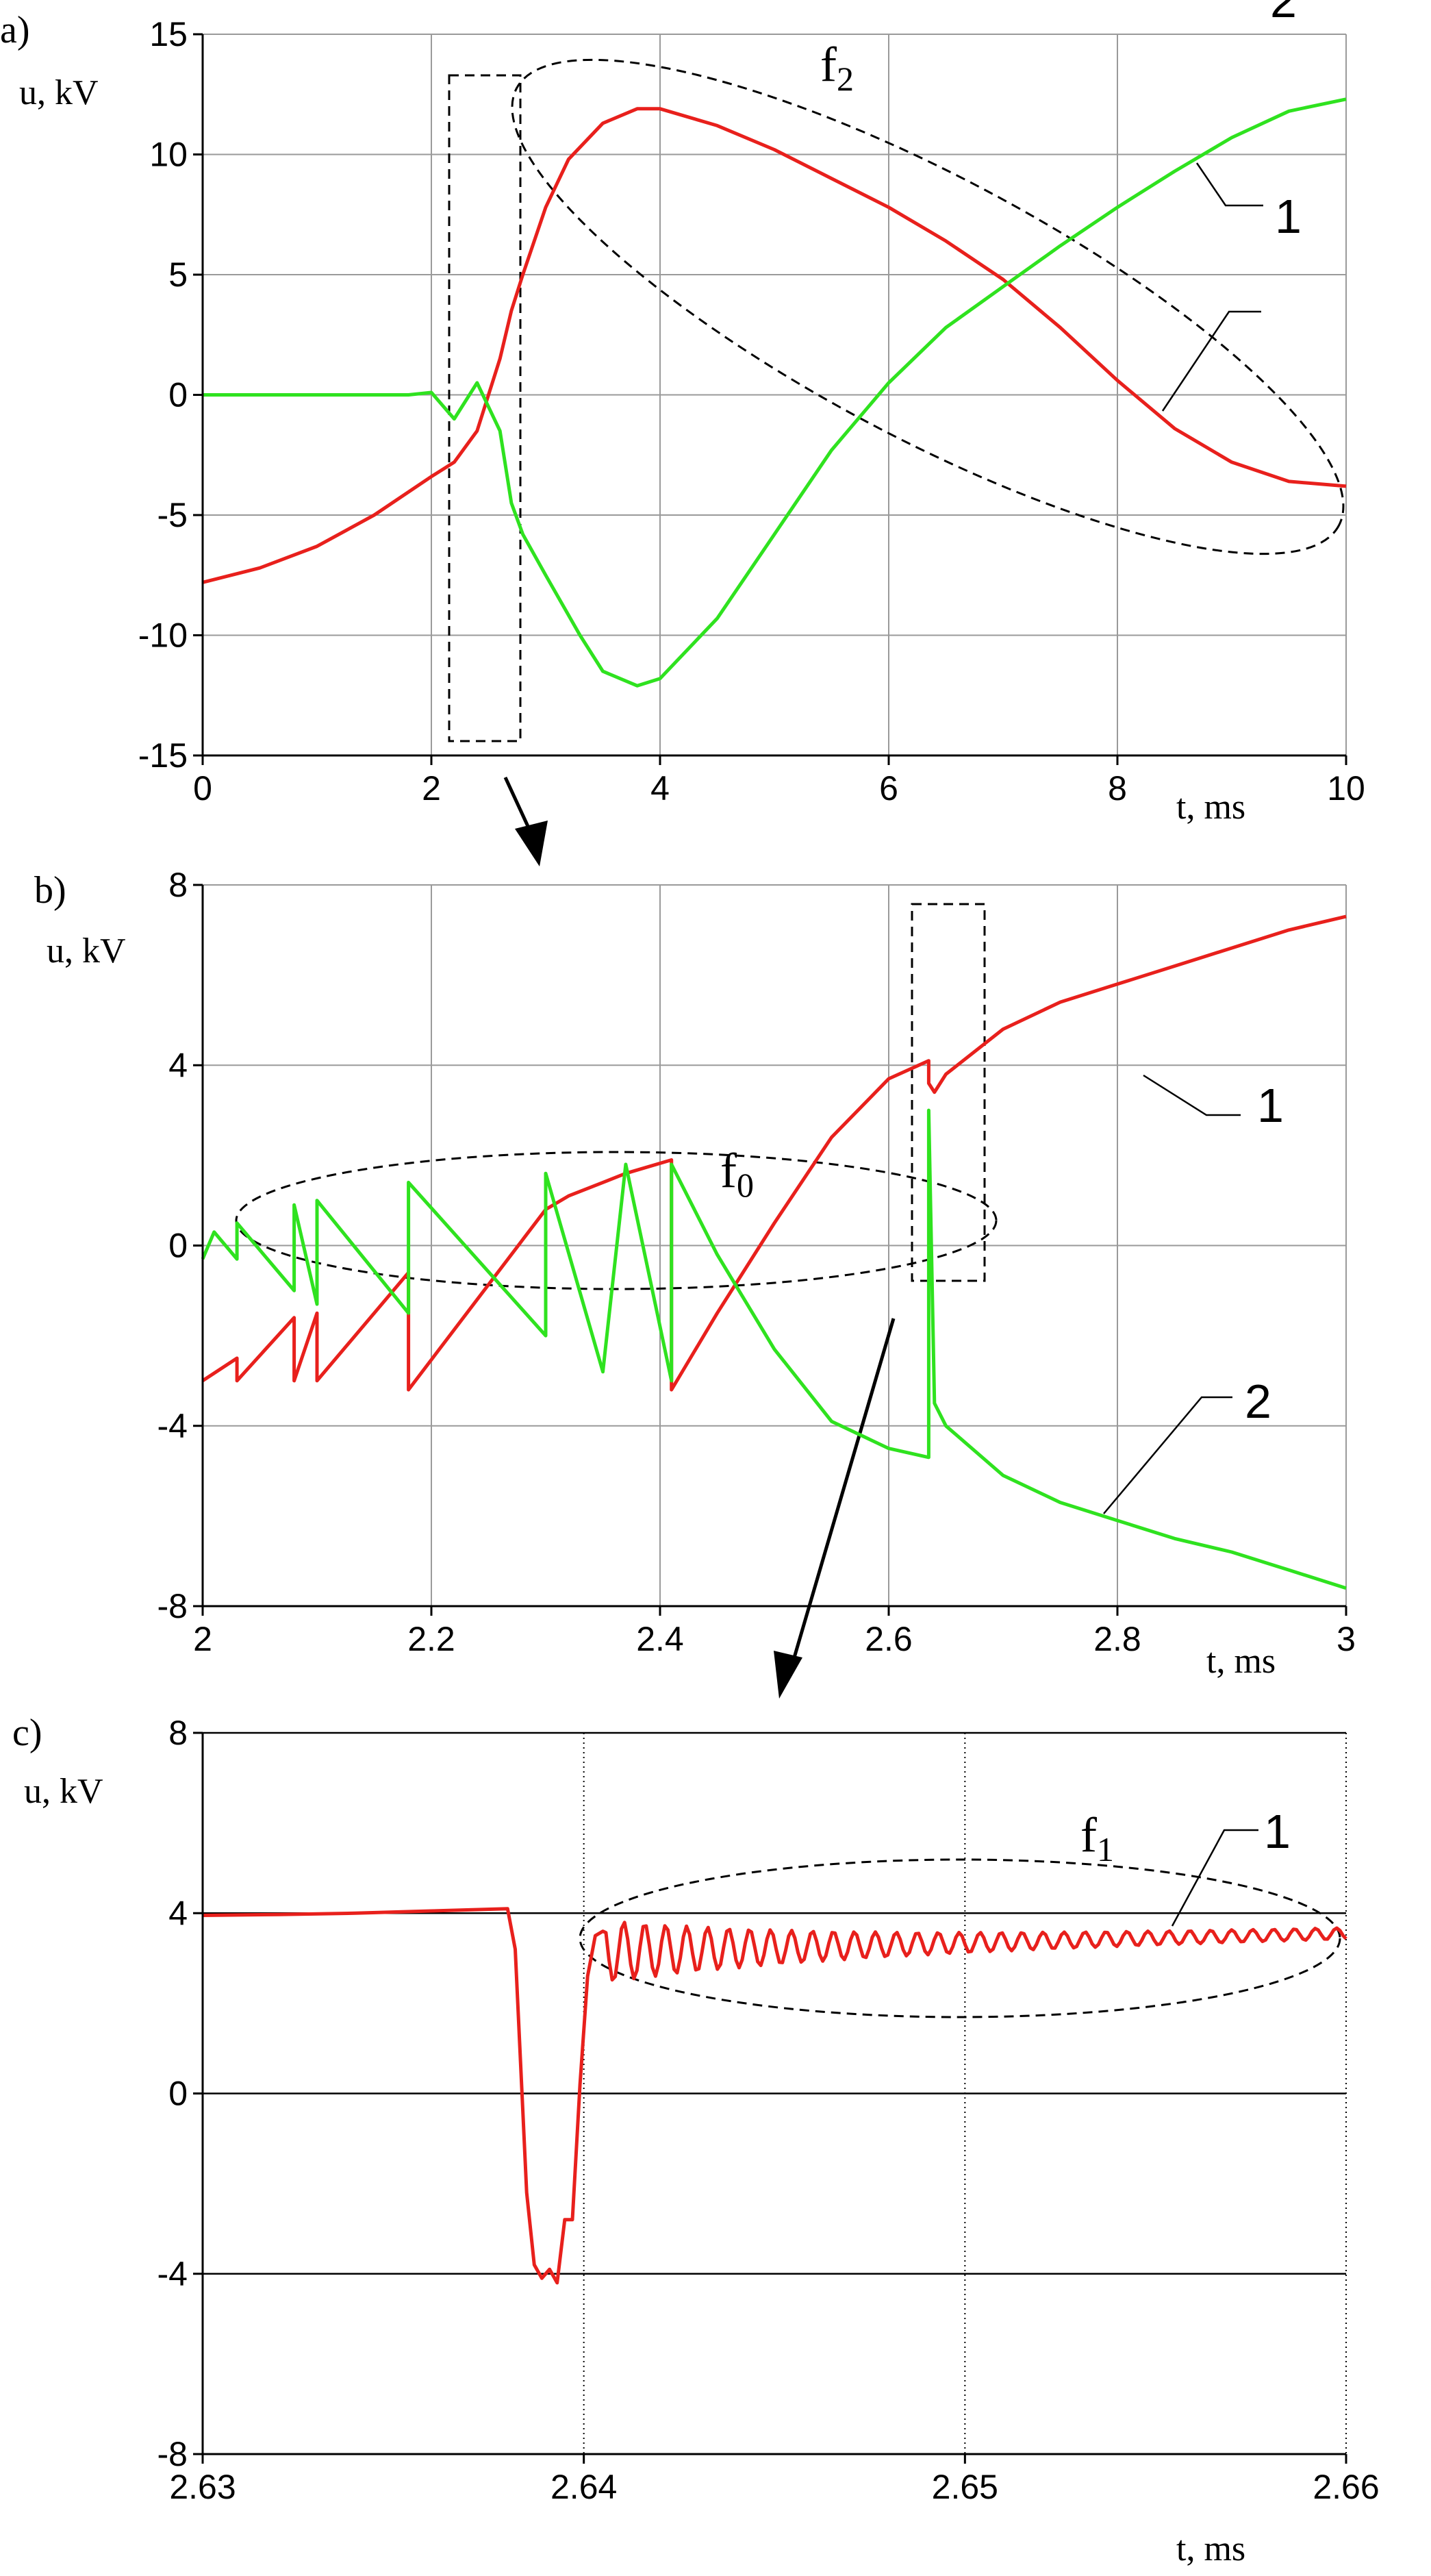 The image size is (1431, 2576). Describe the element at coordinates (660, 1639) in the screenshot. I see `panel-b-xtick-label: 2.4` at that location.